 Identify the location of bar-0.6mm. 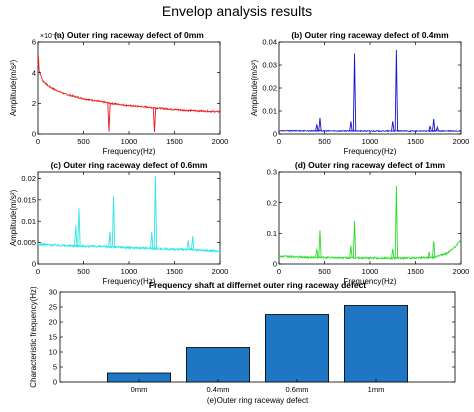
(296, 348).